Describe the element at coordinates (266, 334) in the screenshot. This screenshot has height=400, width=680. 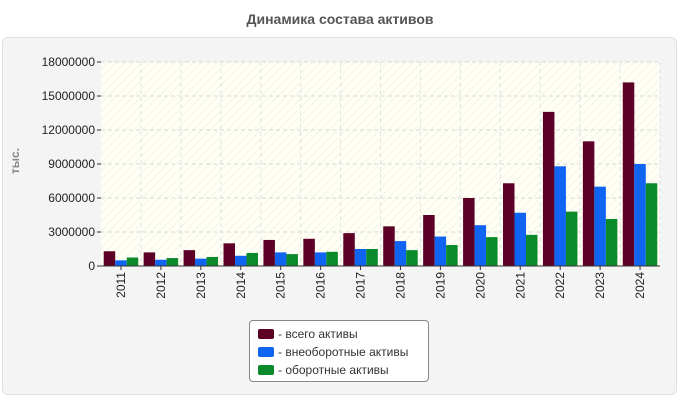
I see `legend-swatch-total` at that location.